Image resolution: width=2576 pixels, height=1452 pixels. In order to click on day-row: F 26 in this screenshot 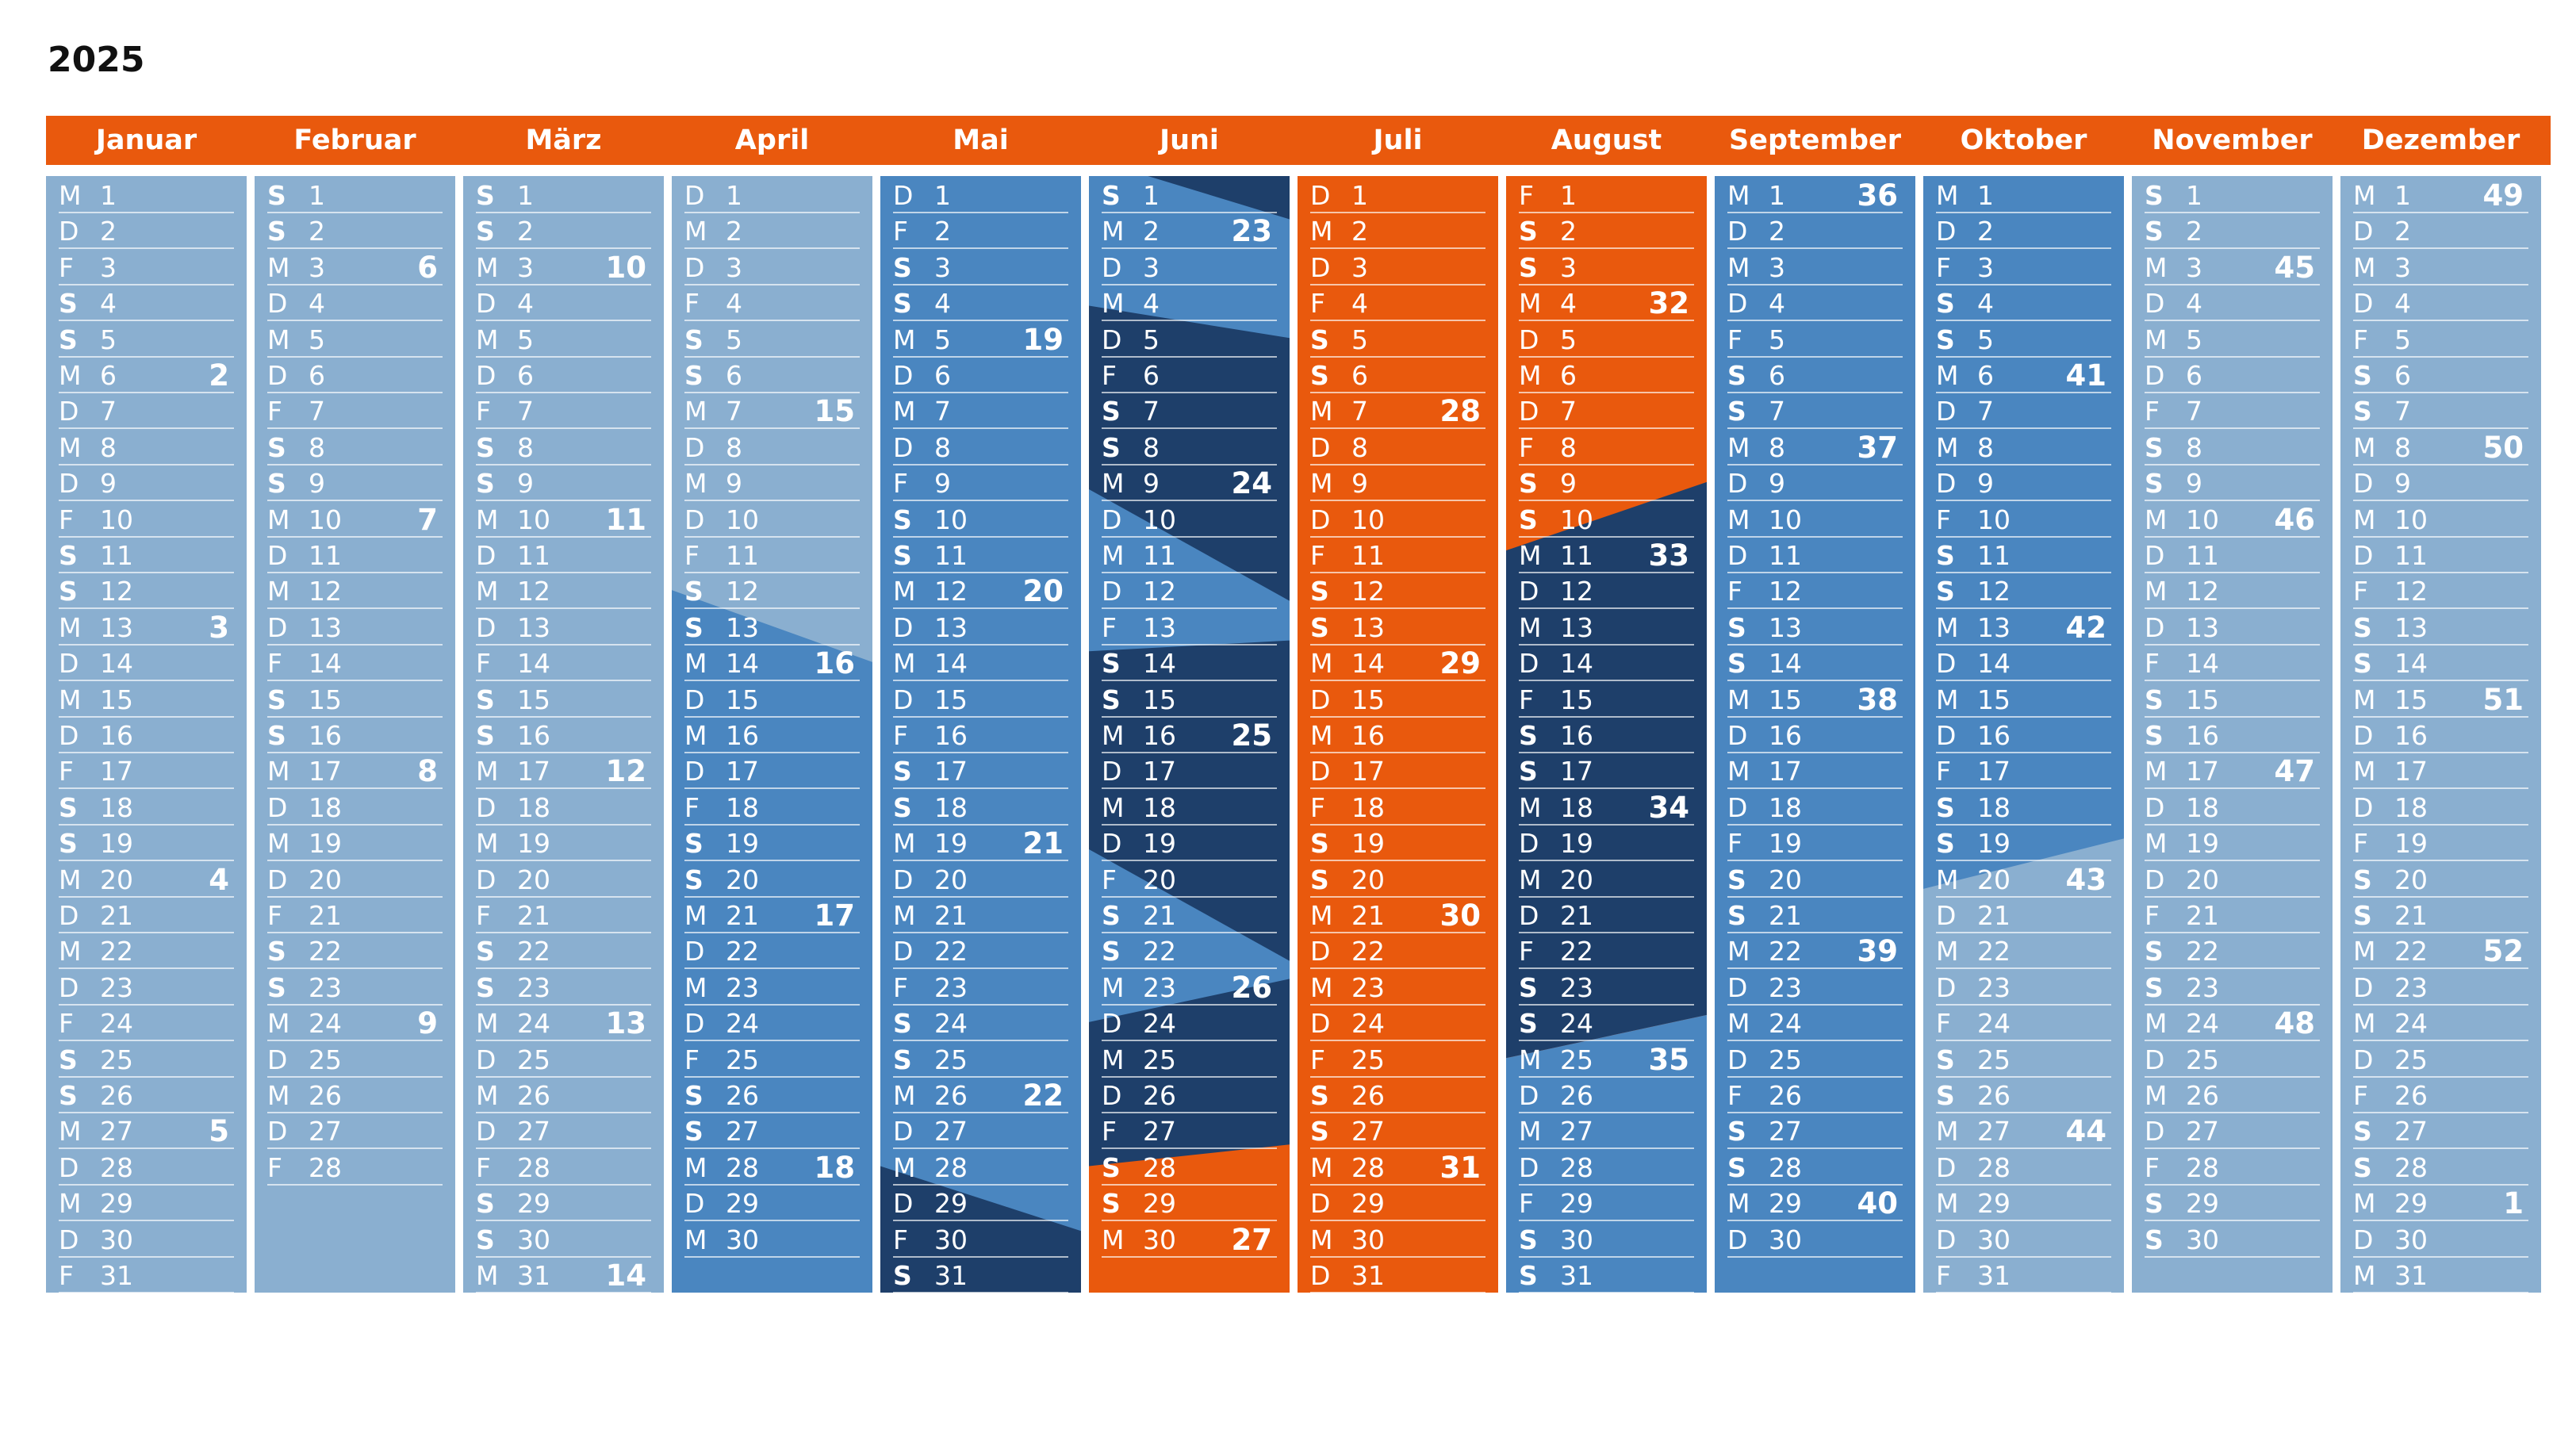, I will do `click(1815, 1095)`.